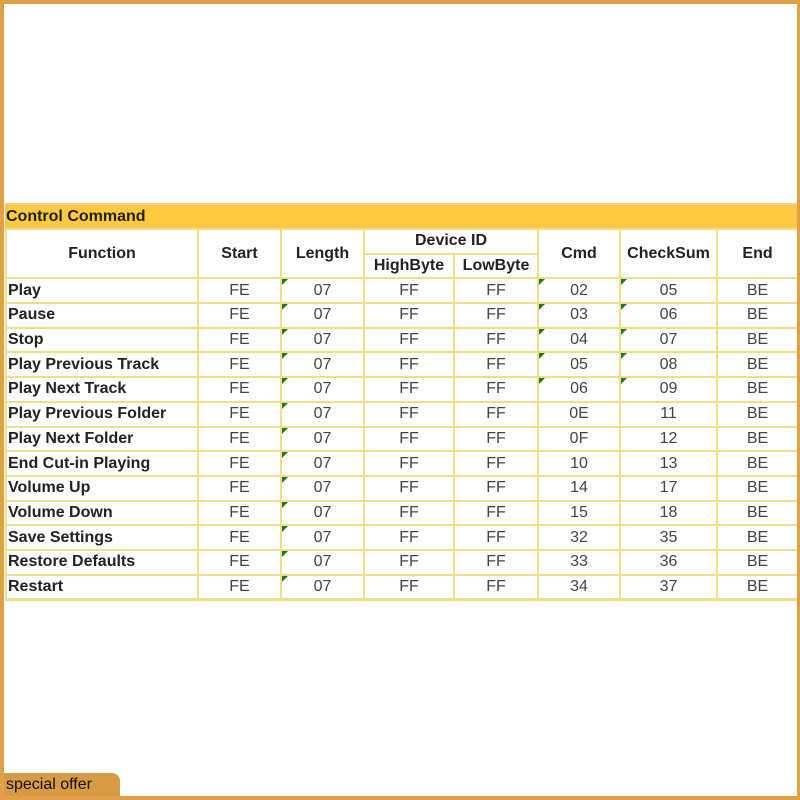 Image resolution: width=800 pixels, height=800 pixels. Describe the element at coordinates (669, 587) in the screenshot. I see `cell-checksum: 37` at that location.